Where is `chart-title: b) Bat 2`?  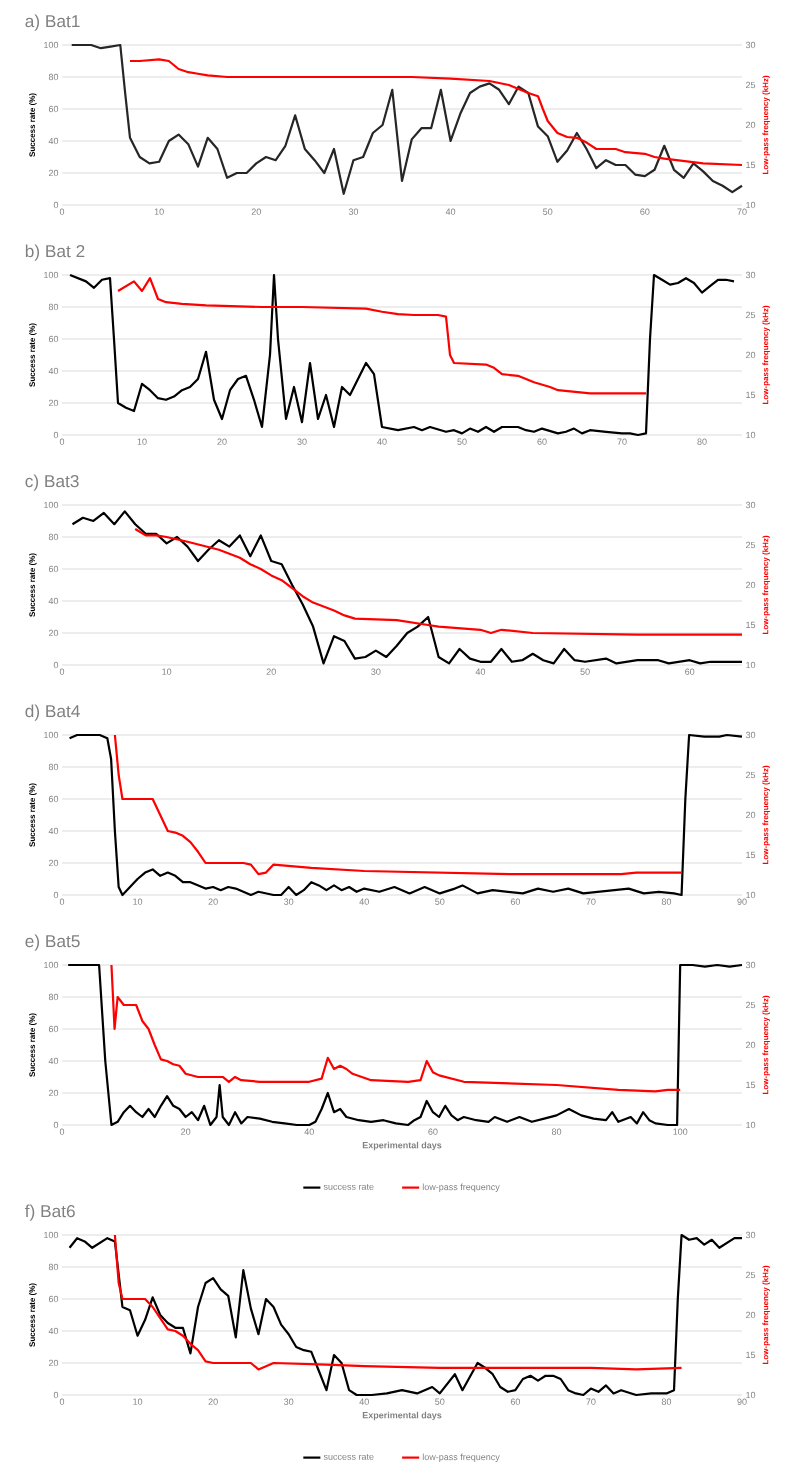 chart-title: b) Bat 2 is located at coordinates (55, 252).